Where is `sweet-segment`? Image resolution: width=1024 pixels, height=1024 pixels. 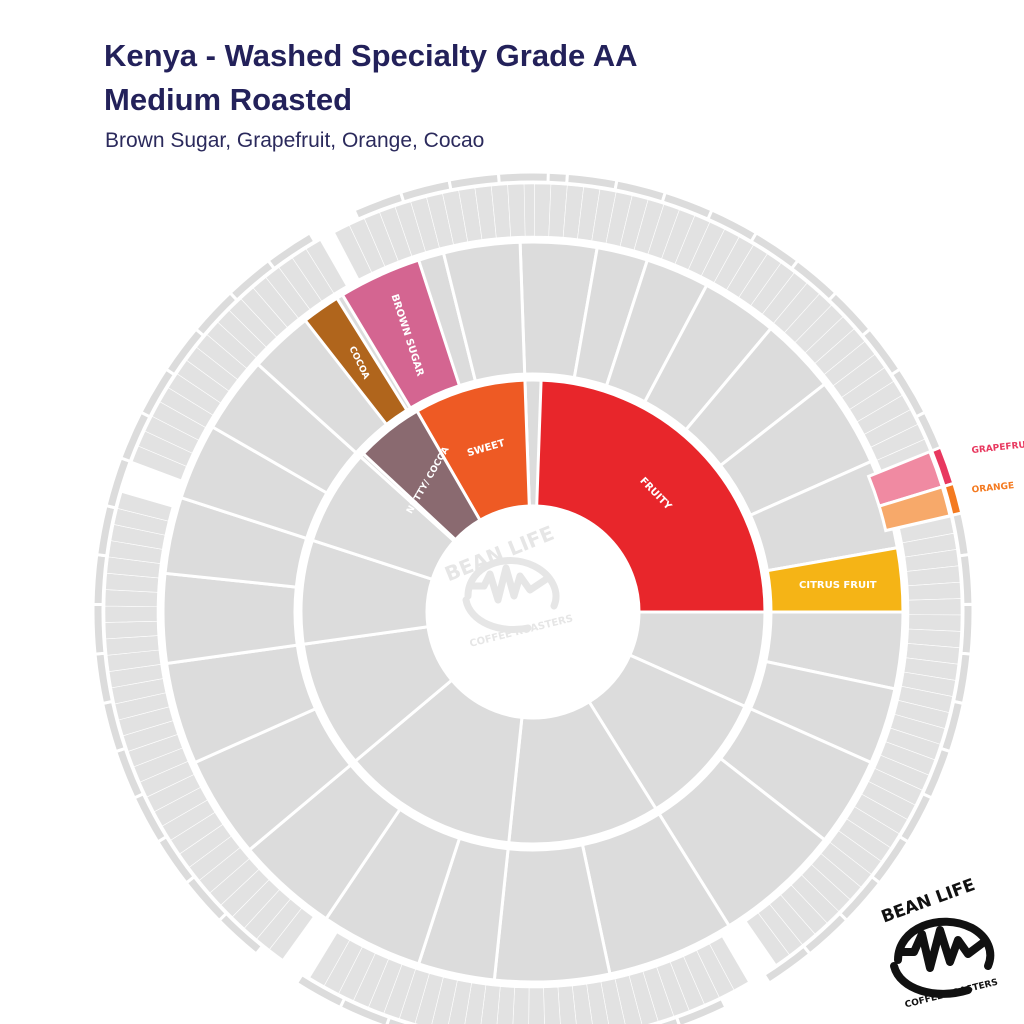 sweet-segment is located at coordinates (472, 450).